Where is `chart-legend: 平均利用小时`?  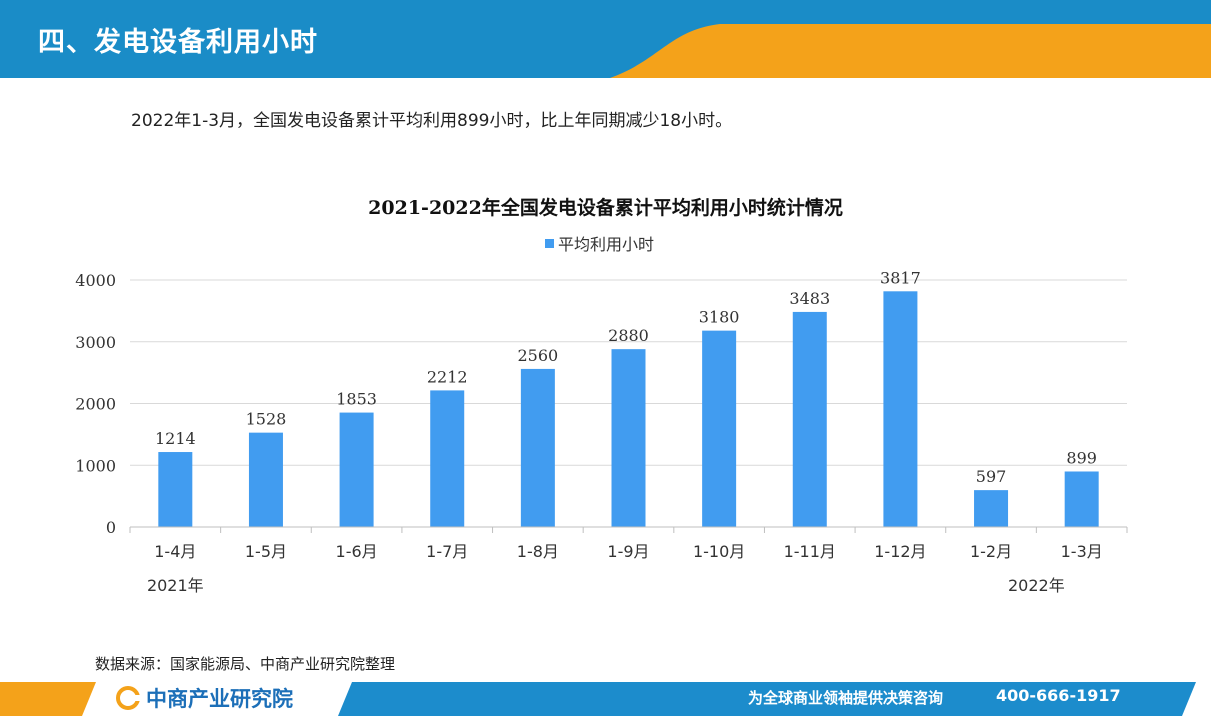
chart-legend: 平均利用小时 is located at coordinates (599, 243).